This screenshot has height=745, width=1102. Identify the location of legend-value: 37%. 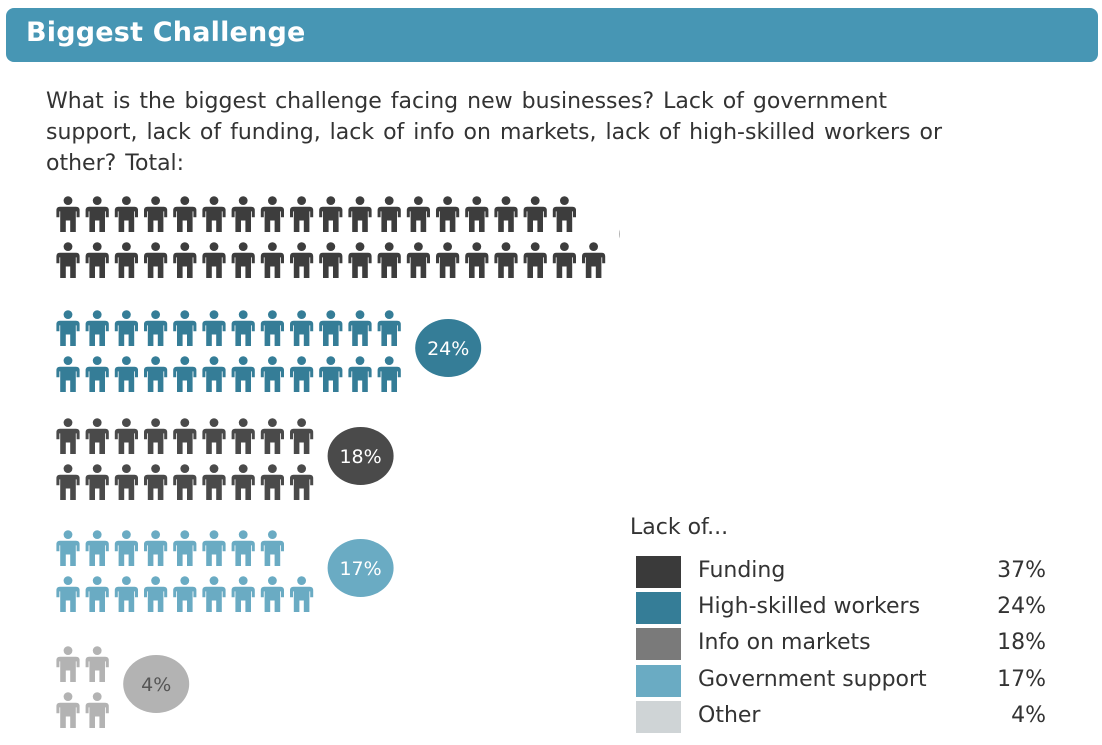
(1021, 570).